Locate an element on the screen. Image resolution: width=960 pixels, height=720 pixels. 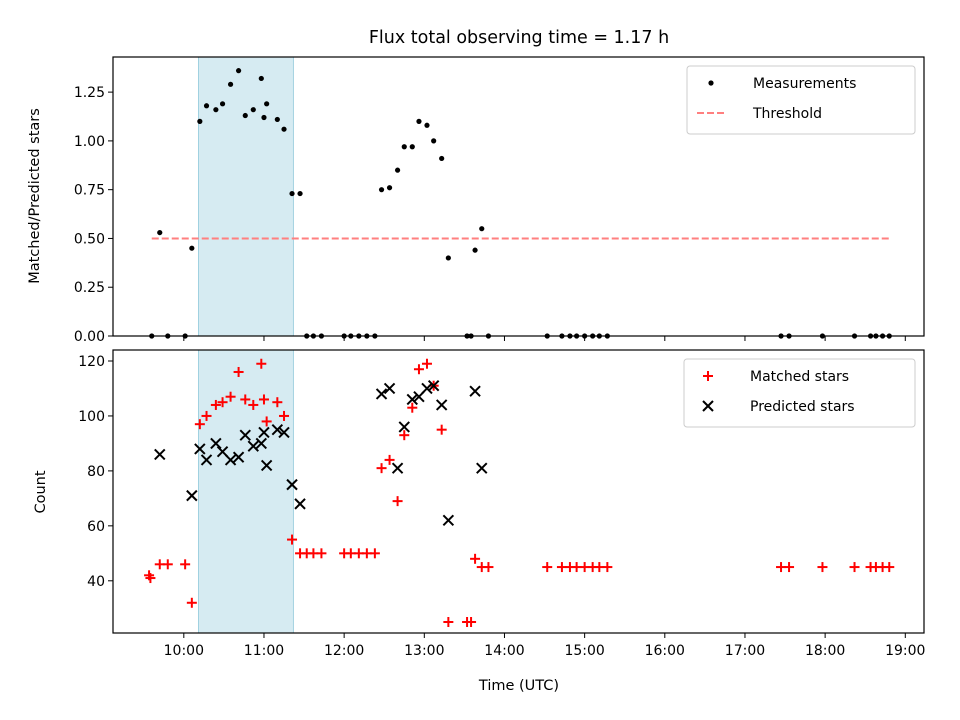
bottom-x-axis-label: Time (UTC) is located at coordinates (518, 686).